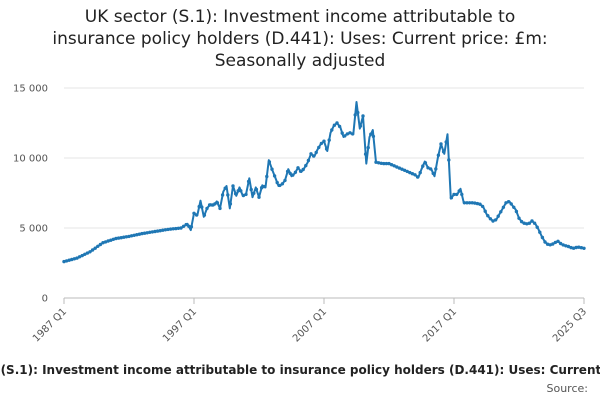  What do you see at coordinates (567, 388) in the screenshot?
I see `source-label: Source:` at bounding box center [567, 388].